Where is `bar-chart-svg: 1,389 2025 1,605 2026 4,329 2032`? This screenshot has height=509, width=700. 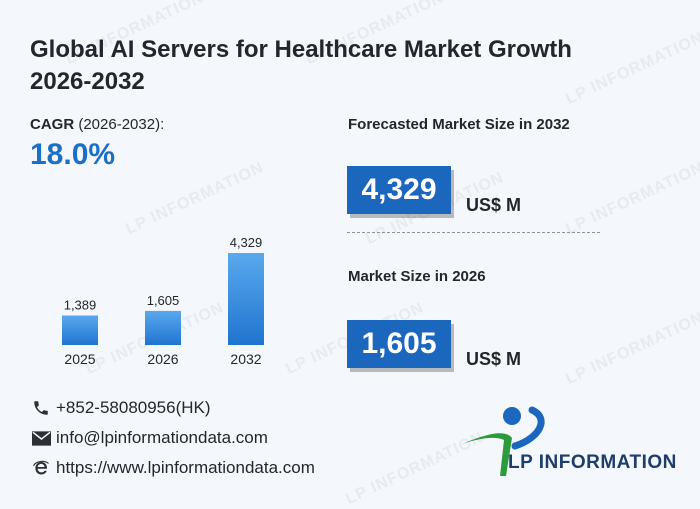
bar-chart-svg: 1,389 2025 1,605 2026 4,329 2032 is located at coordinates (163, 301).